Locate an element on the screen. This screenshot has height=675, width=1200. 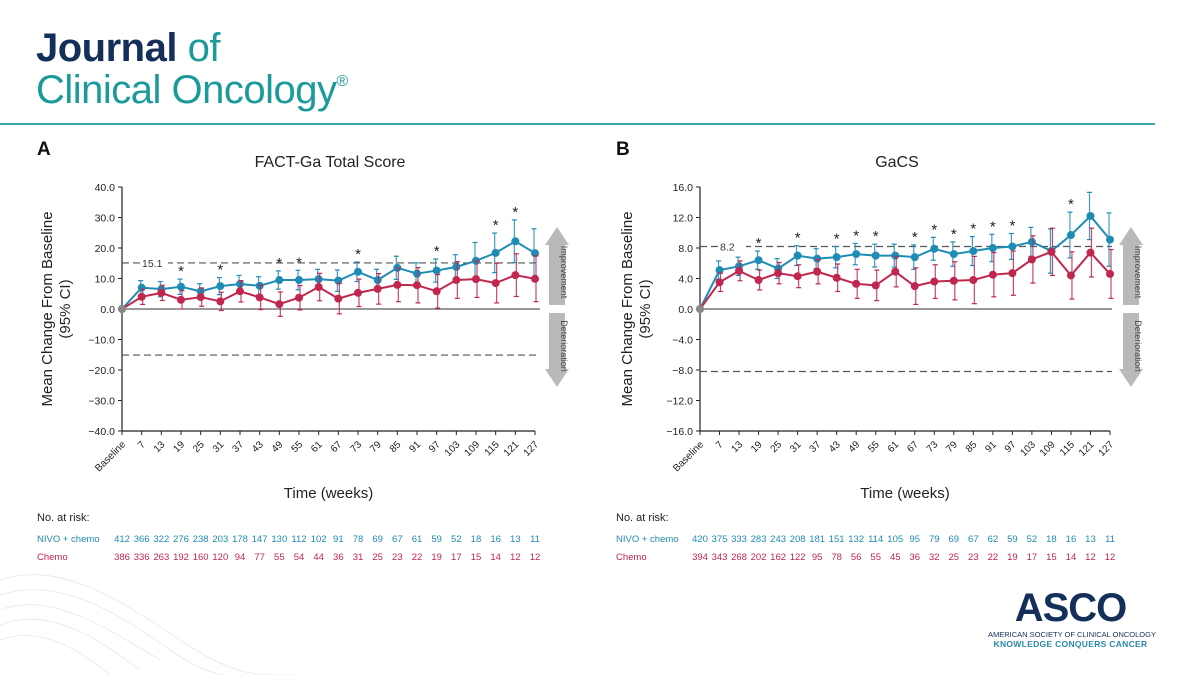
panel-letter: B is located at coordinates (623, 149).